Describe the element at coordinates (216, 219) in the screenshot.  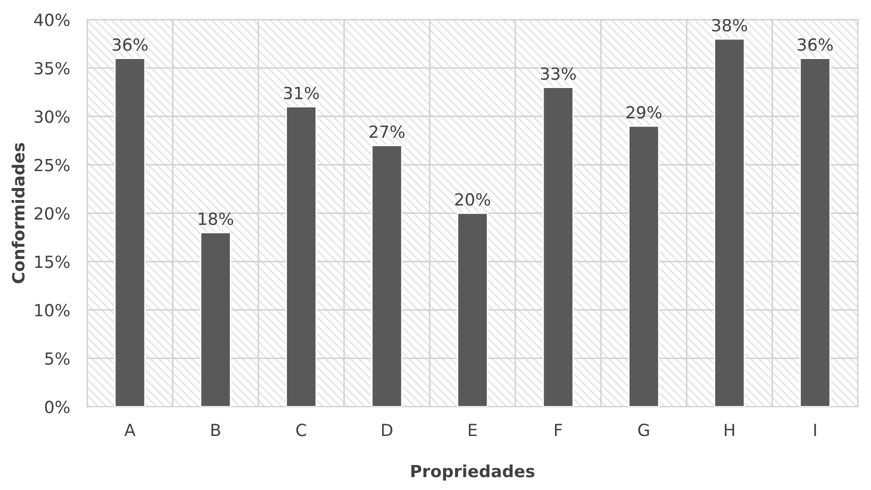
I see `data-label: 18%` at that location.